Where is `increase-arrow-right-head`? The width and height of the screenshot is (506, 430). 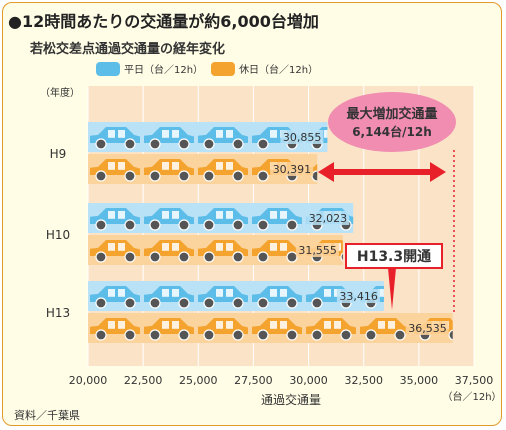
increase-arrow-right-head is located at coordinates (438, 172).